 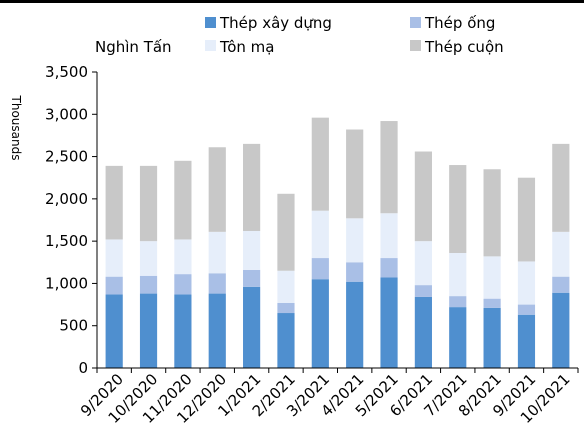 I want to click on legend: Thép xây dựng Thép ống Tôn mạ Thép cuộn, so click(x=354, y=35).